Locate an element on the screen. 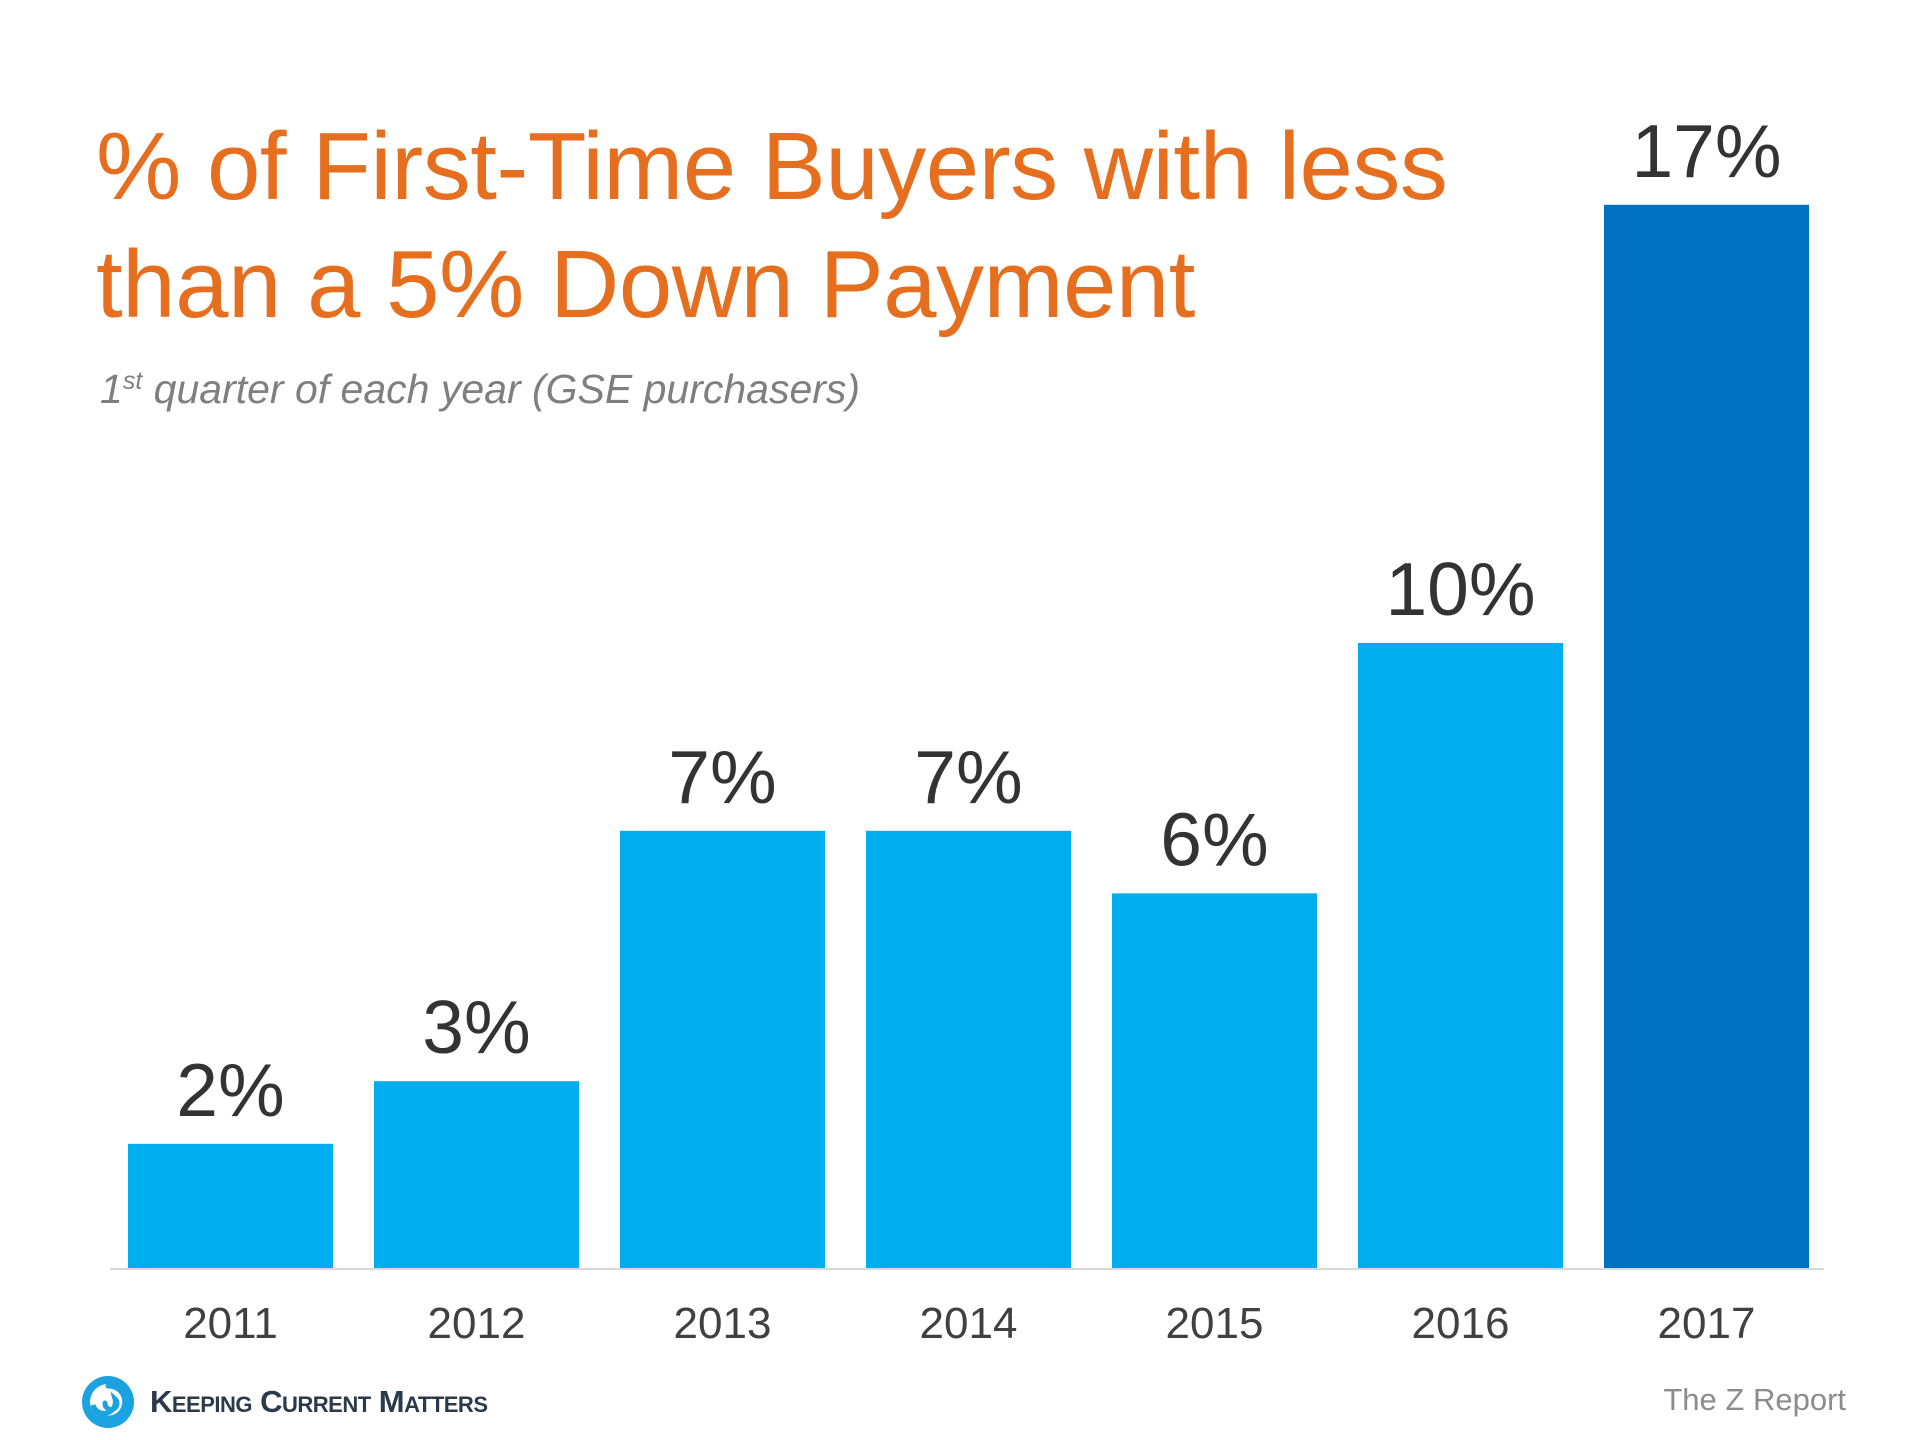 This screenshot has width=1920, height=1440. value-label-2012: 3% is located at coordinates (476, 1027).